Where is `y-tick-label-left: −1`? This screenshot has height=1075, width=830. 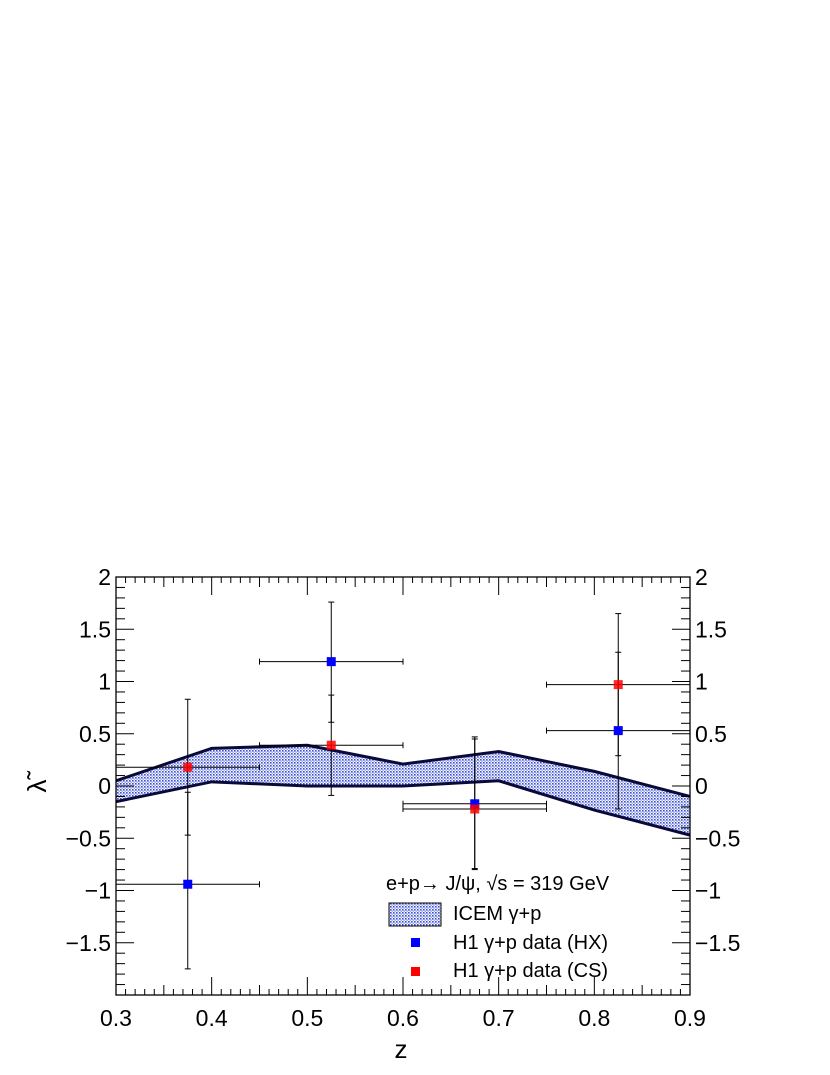
y-tick-label-left: −1 is located at coordinates (98, 891).